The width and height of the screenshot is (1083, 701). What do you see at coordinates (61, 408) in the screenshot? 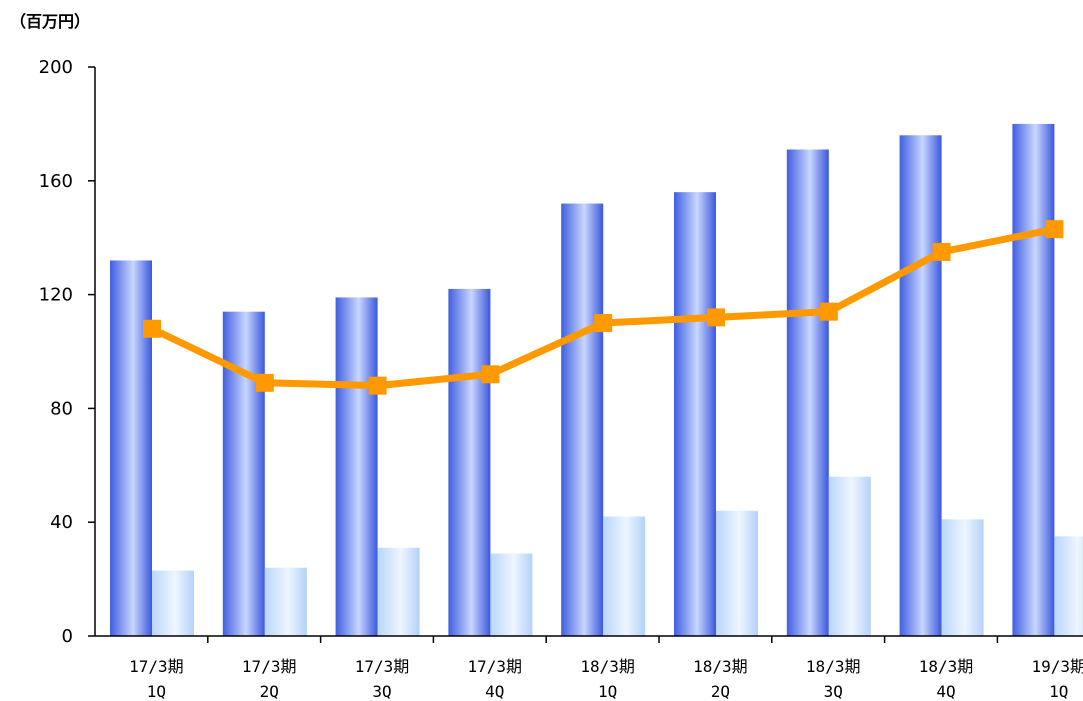
I see `y-tick-label: 80` at bounding box center [61, 408].